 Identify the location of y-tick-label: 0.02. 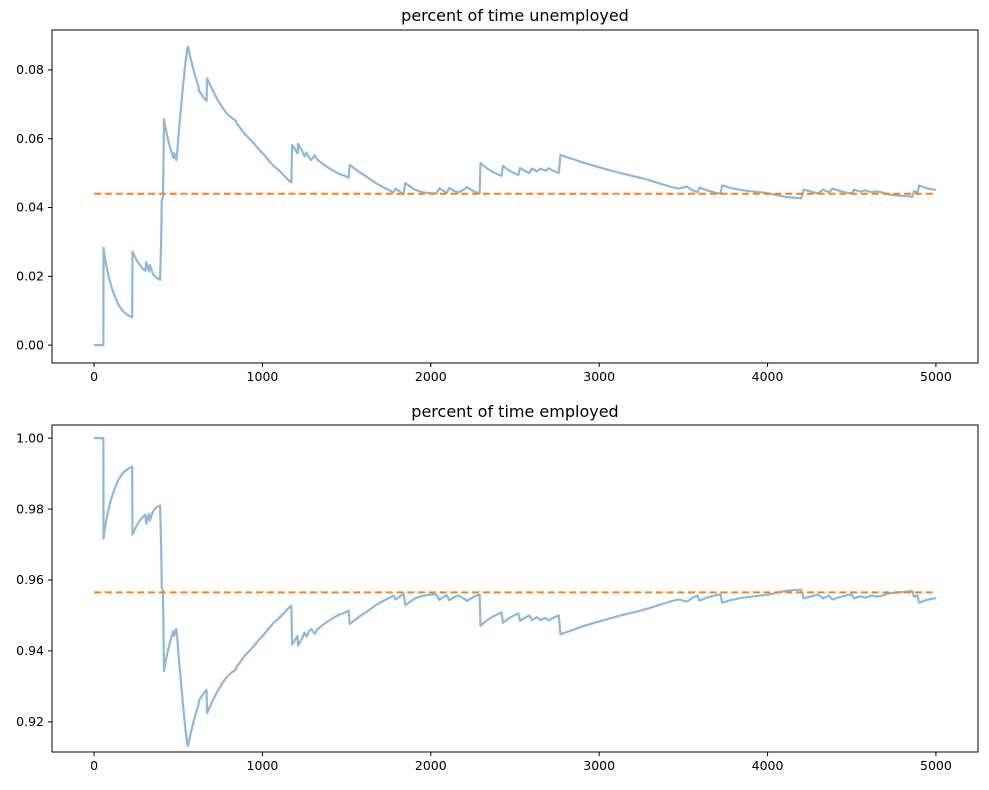
(30, 276).